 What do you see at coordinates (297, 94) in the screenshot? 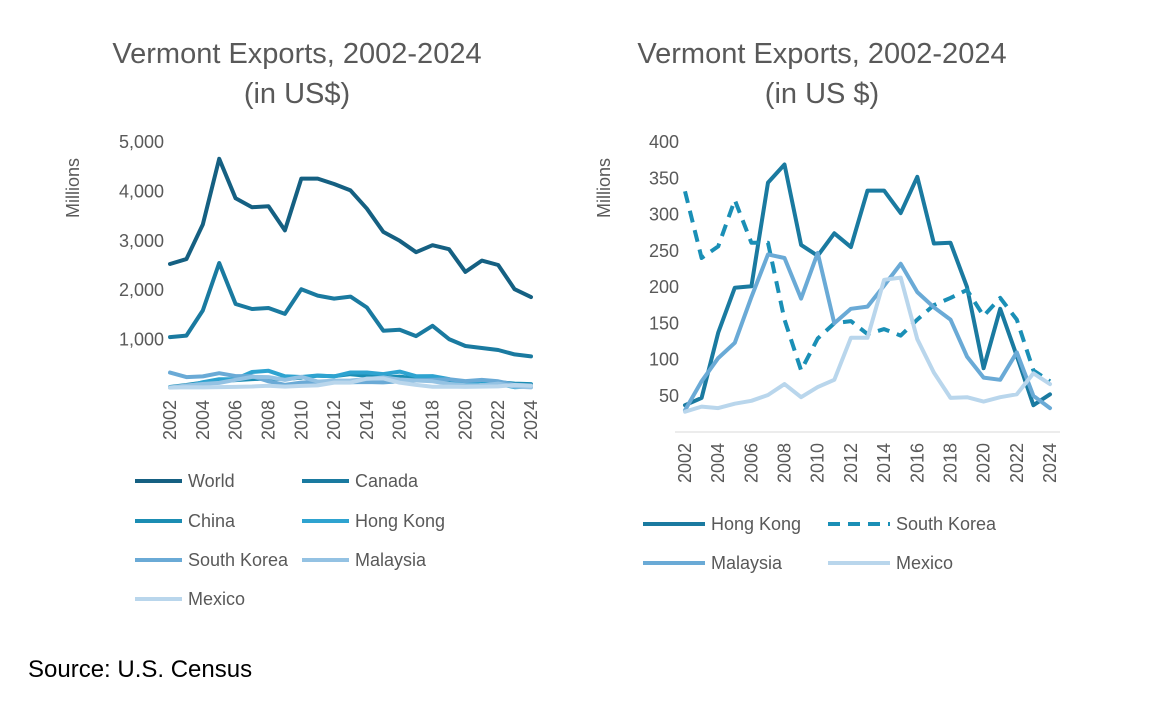
I see `chart-subtitle: (in US$)` at bounding box center [297, 94].